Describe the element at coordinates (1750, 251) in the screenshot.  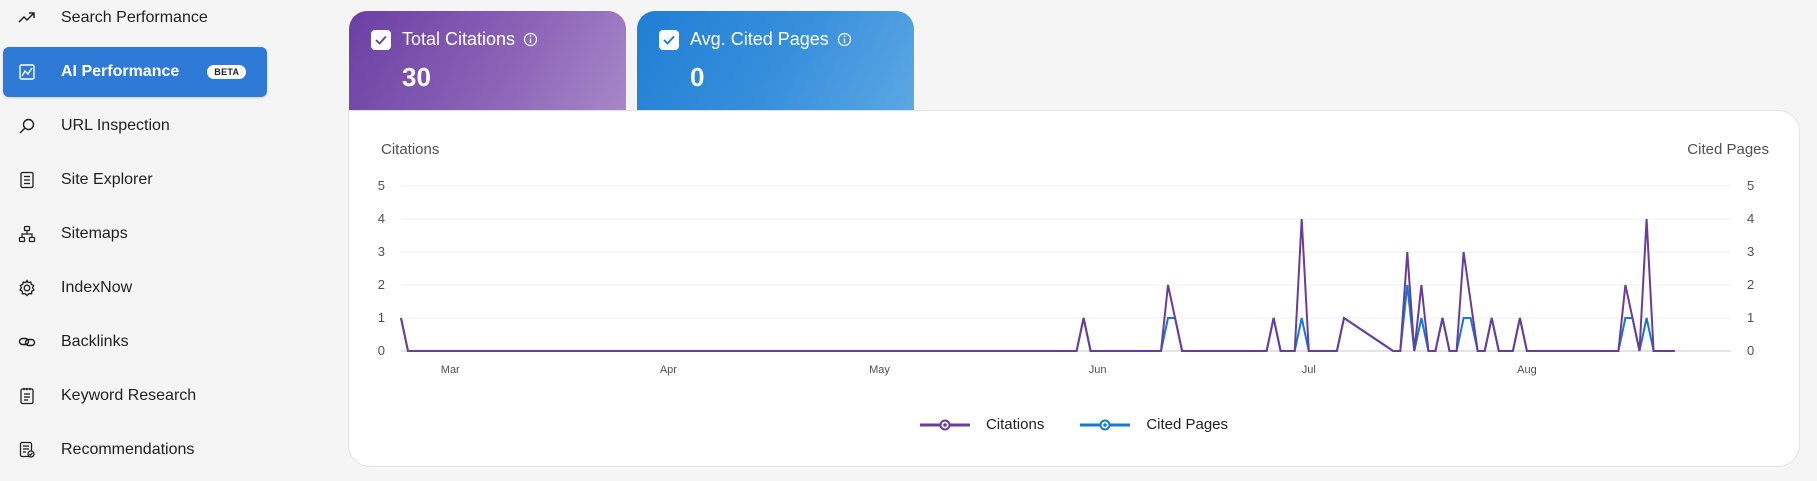
I see `y2-tick-label: 3` at that location.